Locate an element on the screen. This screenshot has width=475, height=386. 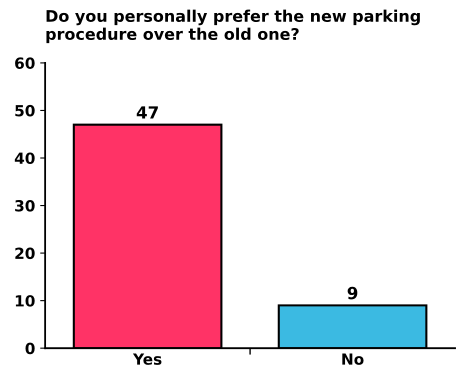
data-label: 47 is located at coordinates (147, 112).